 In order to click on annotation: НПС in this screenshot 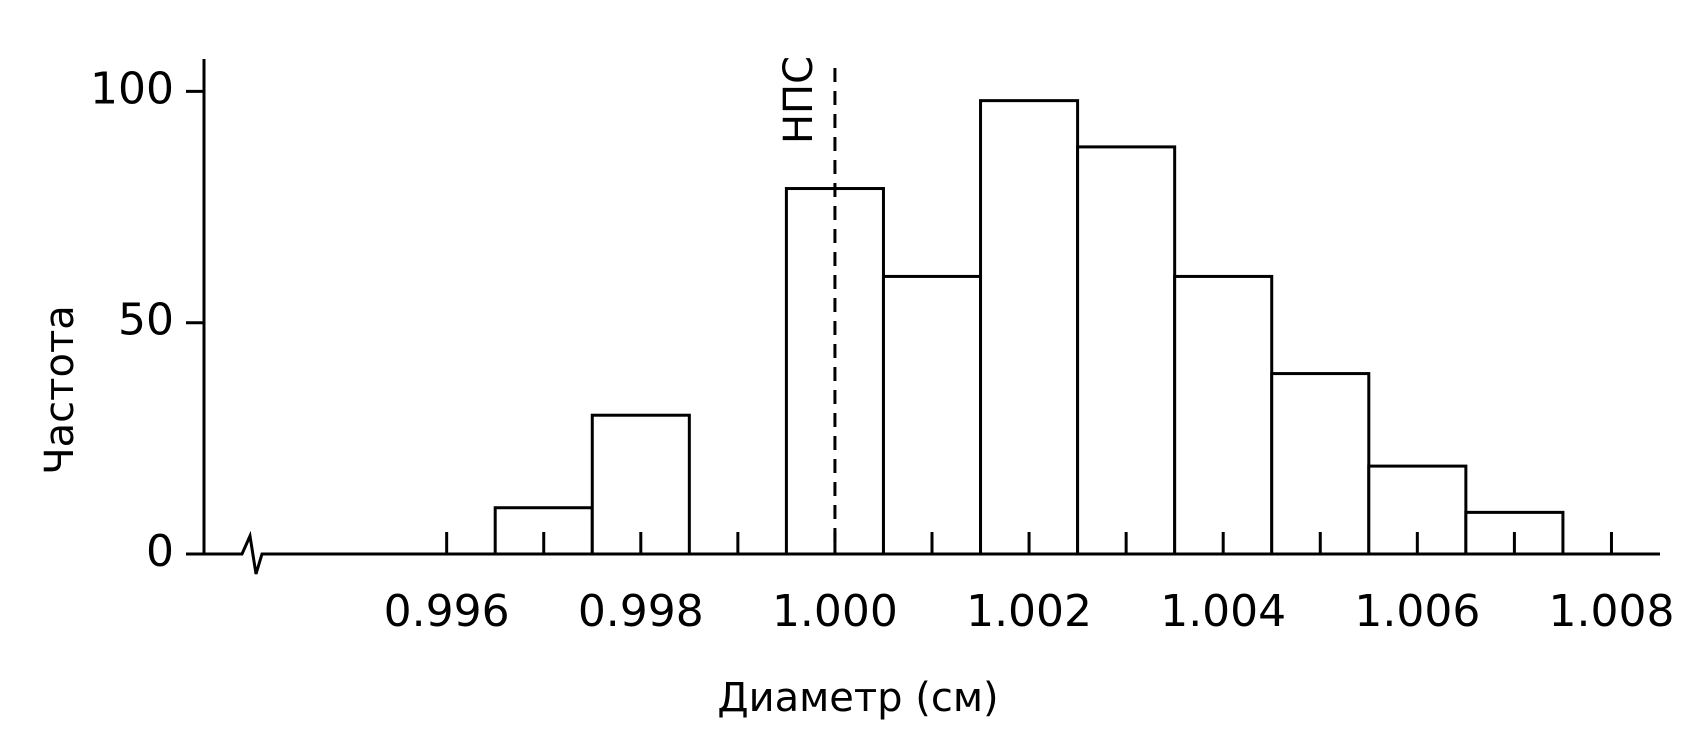, I will do `click(799, 100)`.